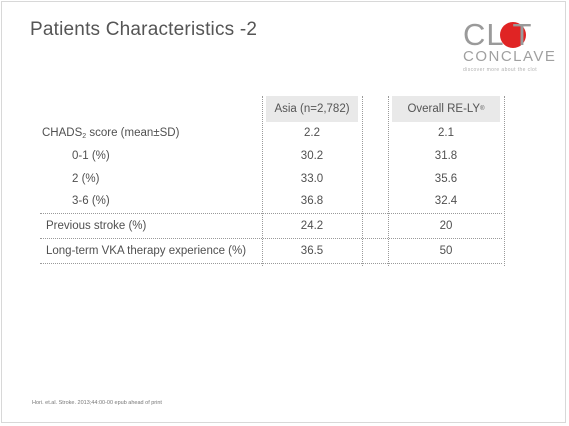  I want to click on column-header-overall-label: Overall RE-LY, so click(444, 109).